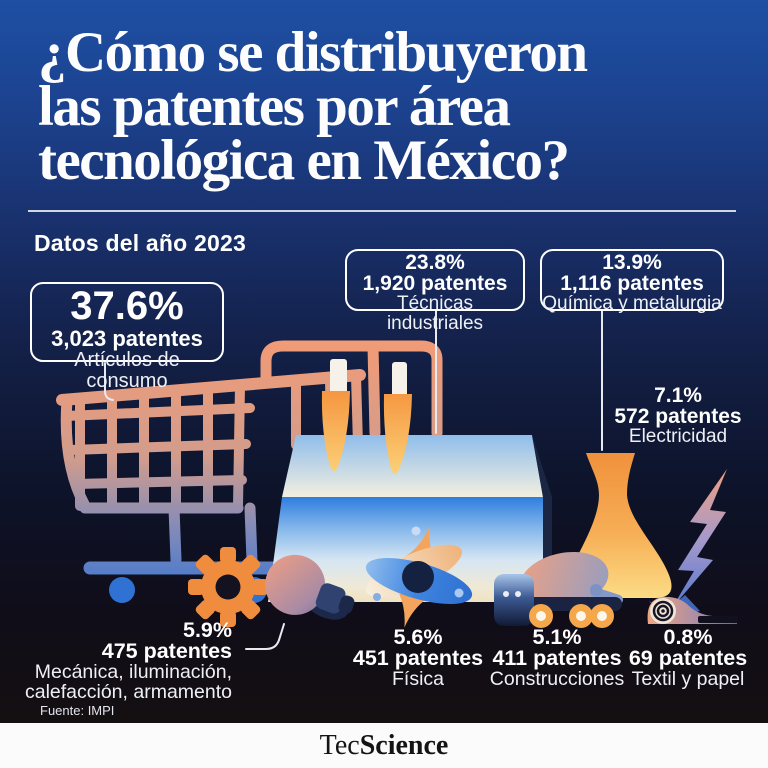 The image size is (768, 768). Describe the element at coordinates (128, 692) in the screenshot. I see `mecanica-label-line2: calefacción, armamento` at that location.